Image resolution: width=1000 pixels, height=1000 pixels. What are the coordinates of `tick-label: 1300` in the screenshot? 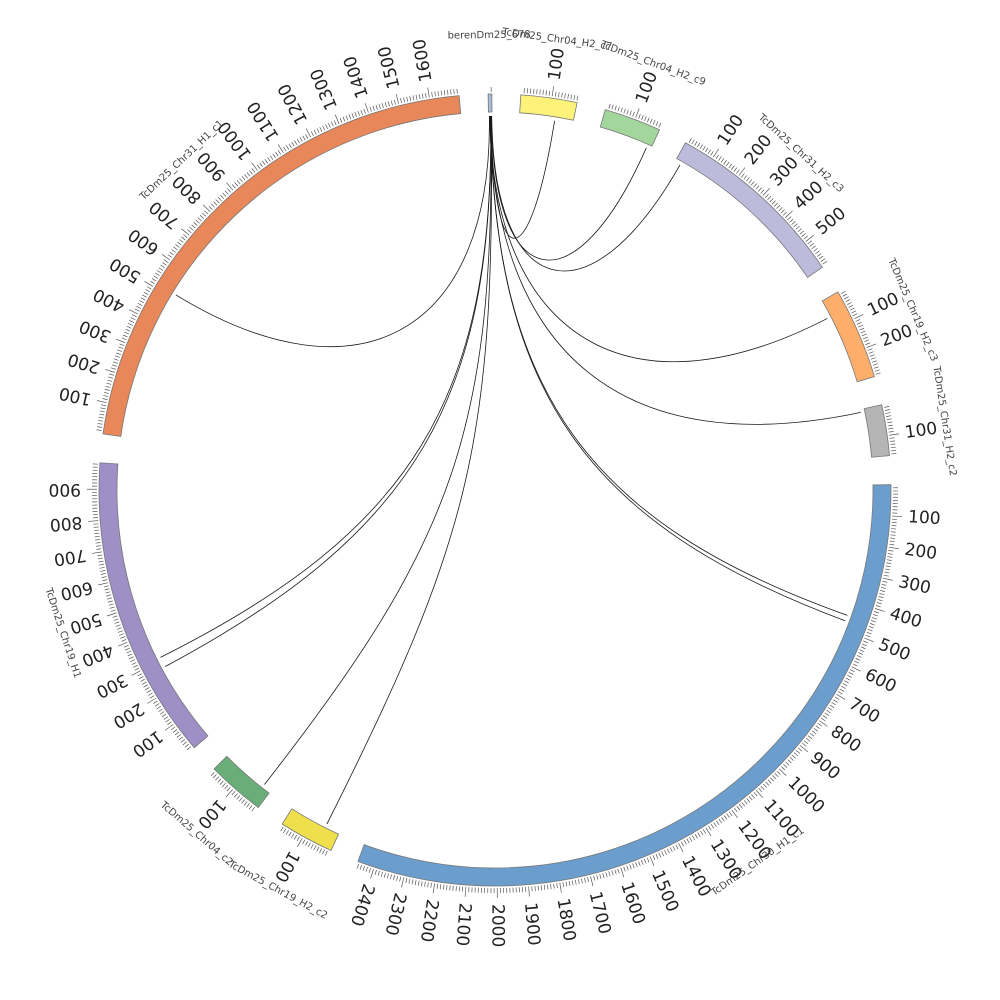 It's located at (324, 89).